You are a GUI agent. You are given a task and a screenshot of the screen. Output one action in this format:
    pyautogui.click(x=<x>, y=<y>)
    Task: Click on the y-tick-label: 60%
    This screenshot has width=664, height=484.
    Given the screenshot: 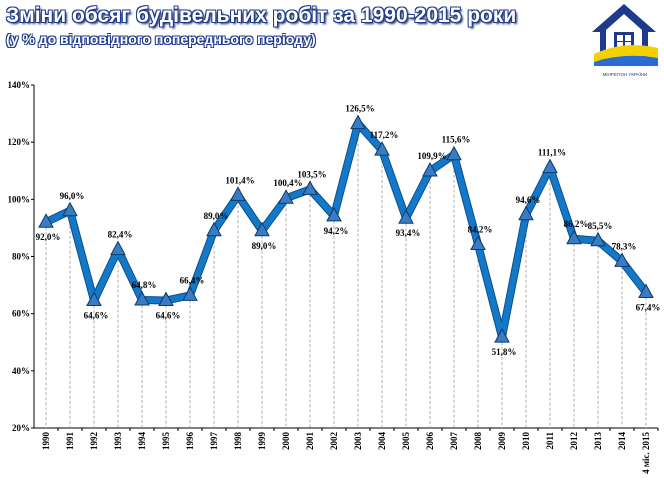 What is the action you would take?
    pyautogui.click(x=21, y=314)
    